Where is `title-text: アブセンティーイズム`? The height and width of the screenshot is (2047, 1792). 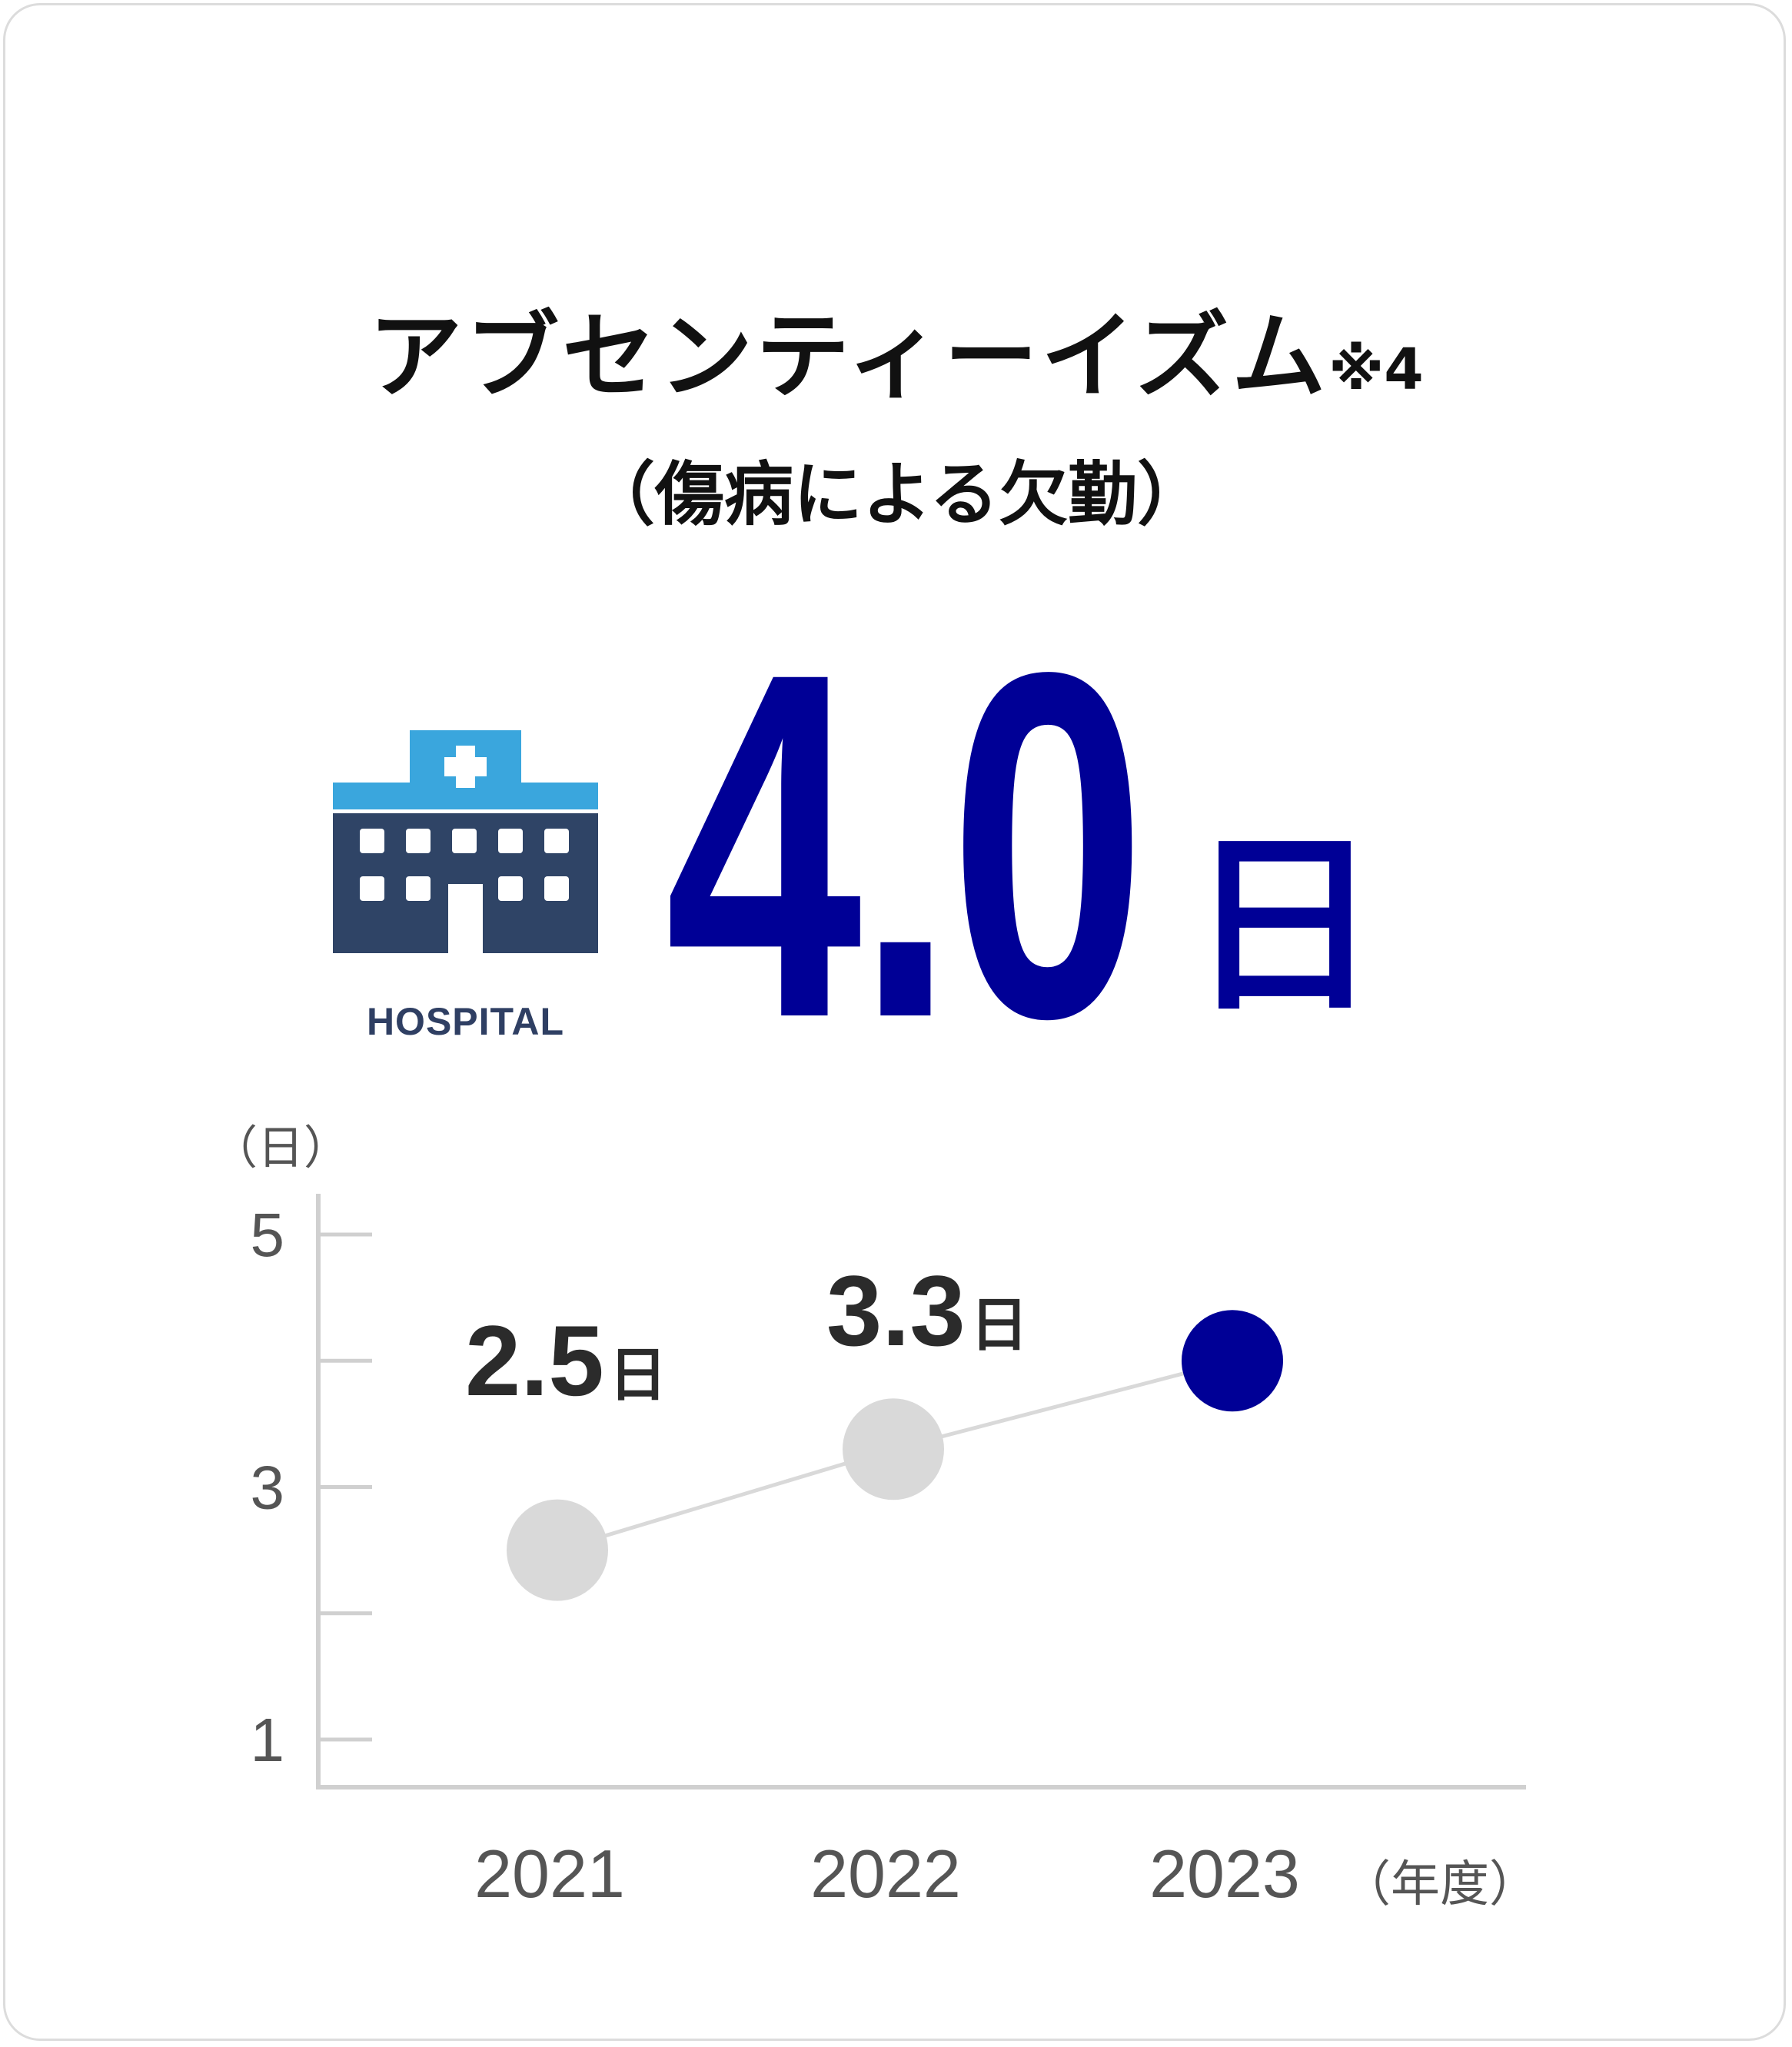
title-text: アブセンティーイズム is located at coordinates (848, 356).